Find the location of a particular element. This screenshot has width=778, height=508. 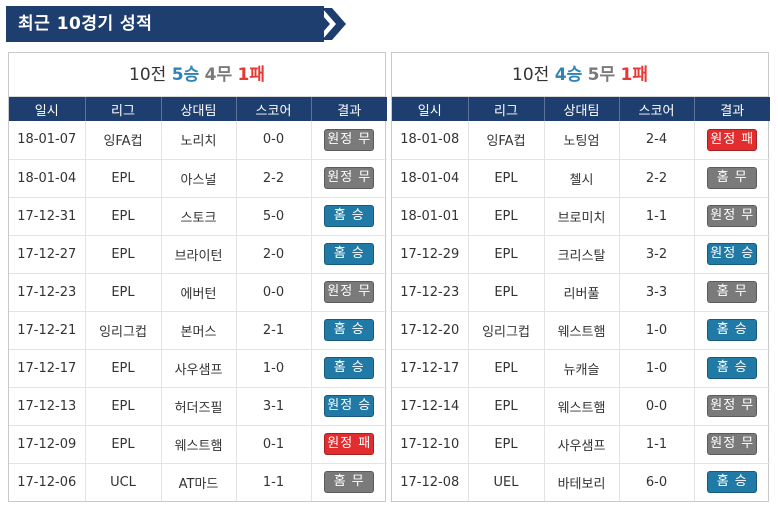

draws-count: 5무 is located at coordinates (601, 75).